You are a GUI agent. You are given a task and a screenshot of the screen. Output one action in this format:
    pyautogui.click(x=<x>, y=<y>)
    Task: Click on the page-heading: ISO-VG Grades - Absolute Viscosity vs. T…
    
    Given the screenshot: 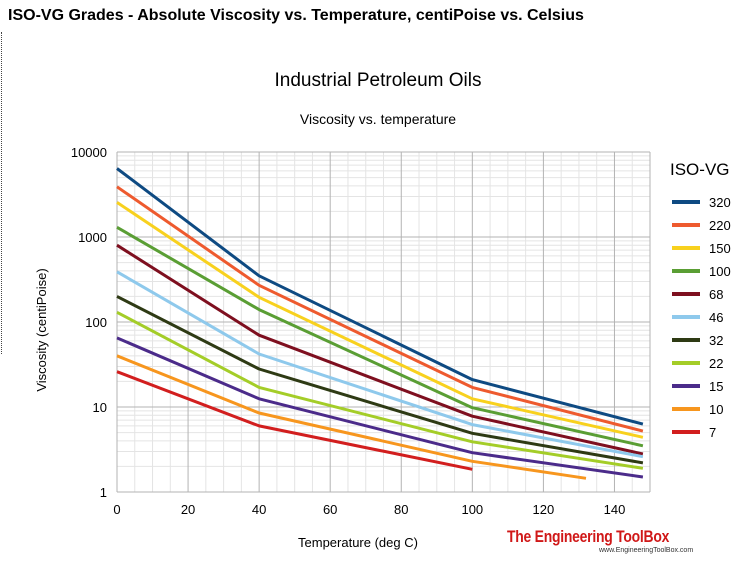 What is the action you would take?
    pyautogui.click(x=296, y=15)
    